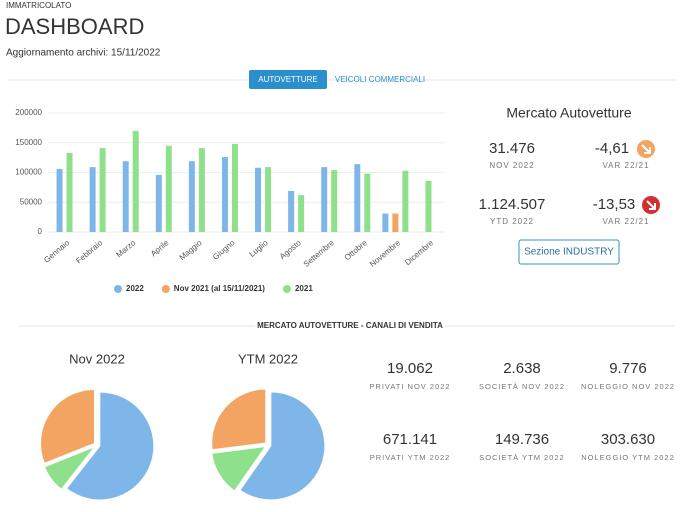 This screenshot has height=512, width=683. What do you see at coordinates (224, 250) in the screenshot?
I see `x-tick-label: Giugno` at bounding box center [224, 250].